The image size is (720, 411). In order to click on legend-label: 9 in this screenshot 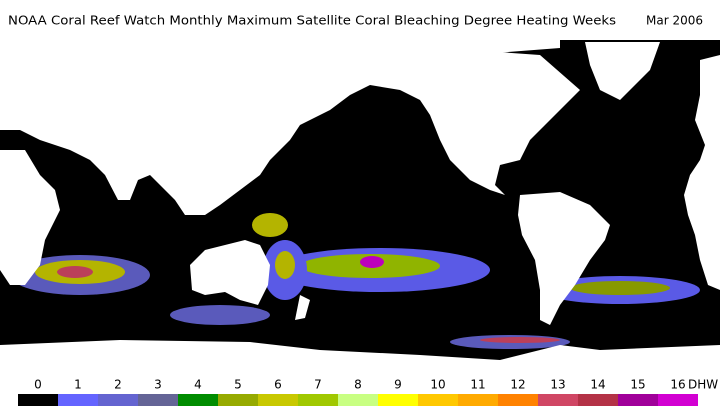, I will do `click(398, 385)`.